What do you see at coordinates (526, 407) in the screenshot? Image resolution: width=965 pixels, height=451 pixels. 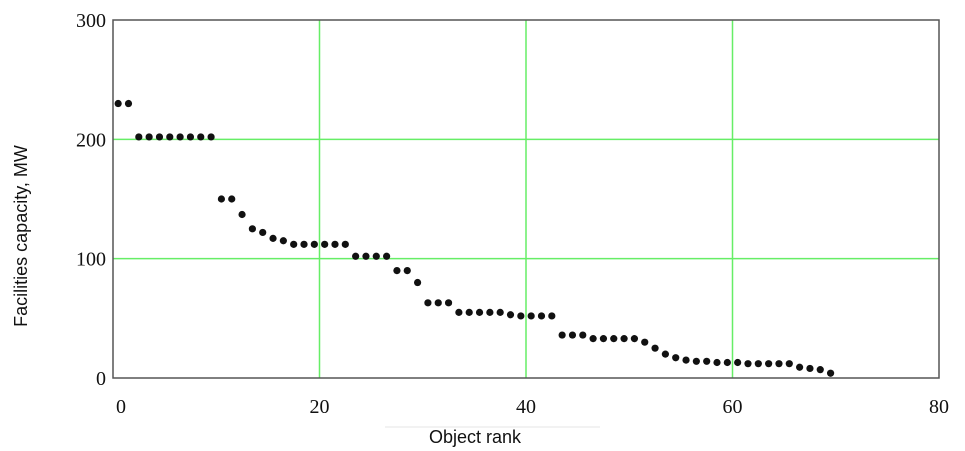 I see `x-tick-label: 40` at bounding box center [526, 407].